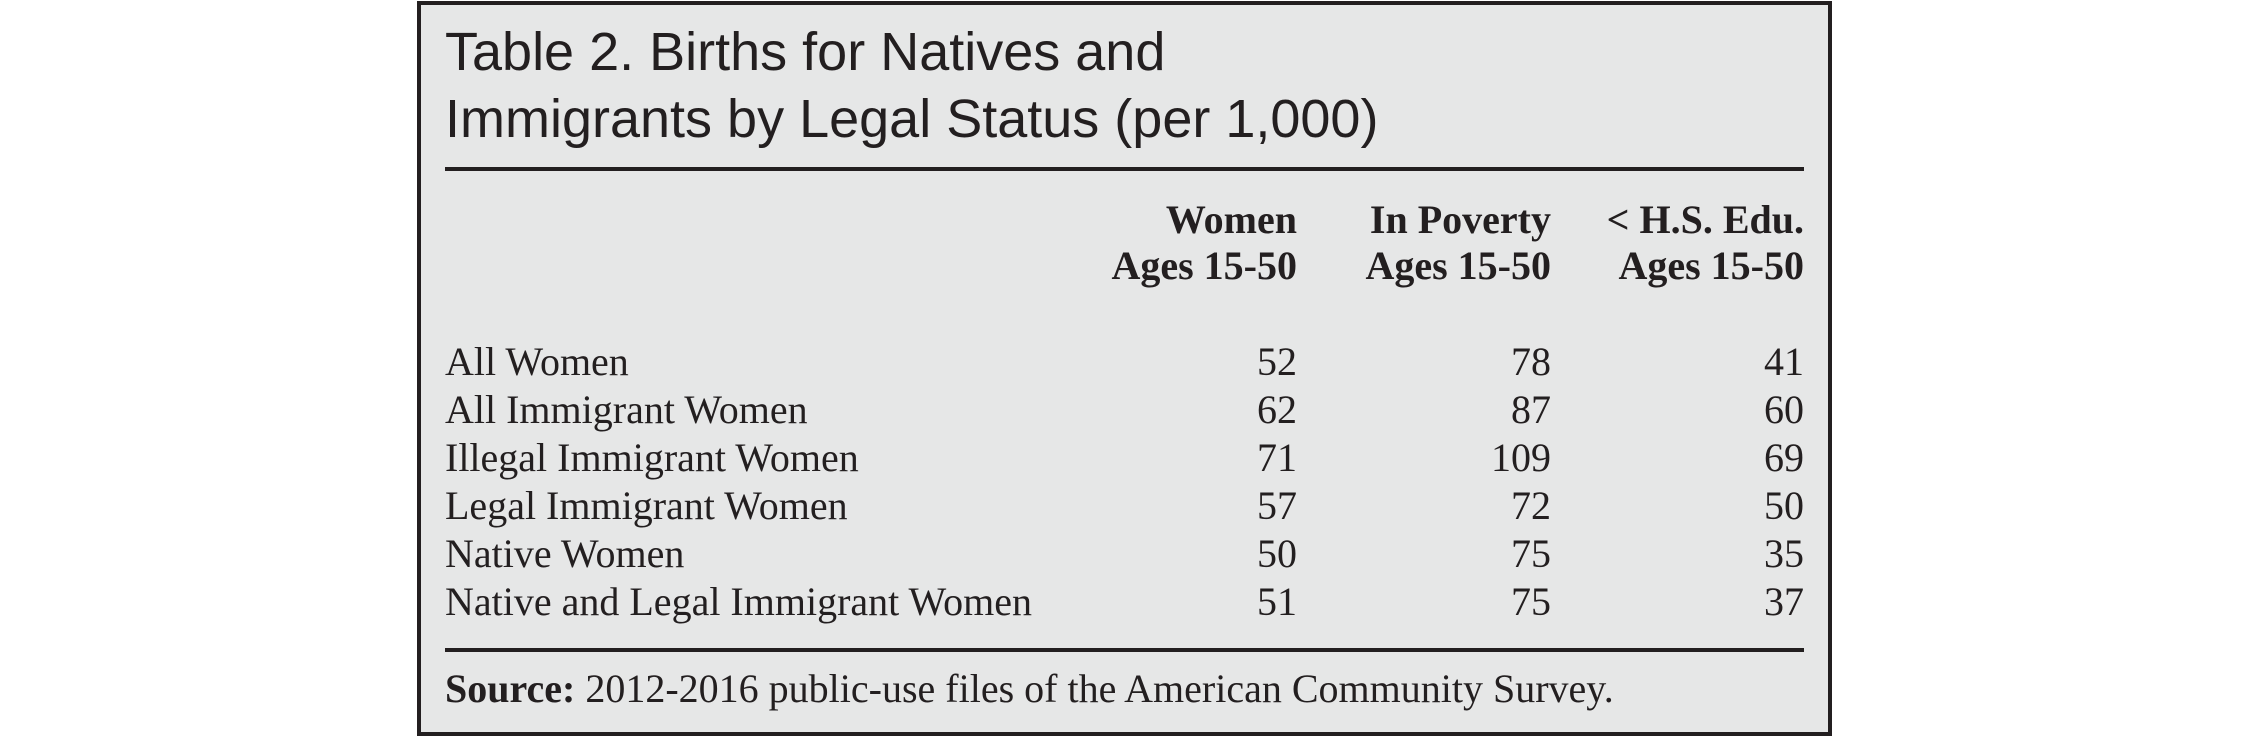 This screenshot has width=2250, height=738. What do you see at coordinates (805, 52) in the screenshot?
I see `title-line: Table 2. Births for Natives and` at bounding box center [805, 52].